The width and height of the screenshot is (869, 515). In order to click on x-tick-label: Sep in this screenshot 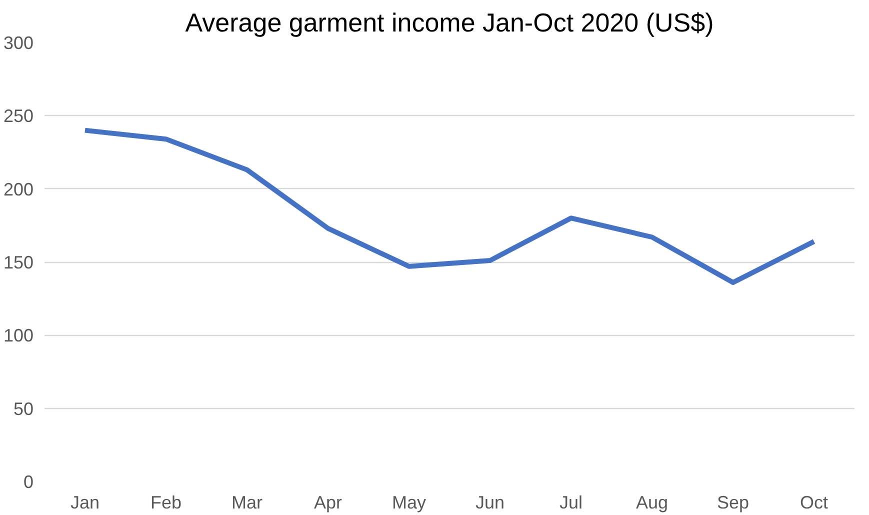, I will do `click(733, 502)`.